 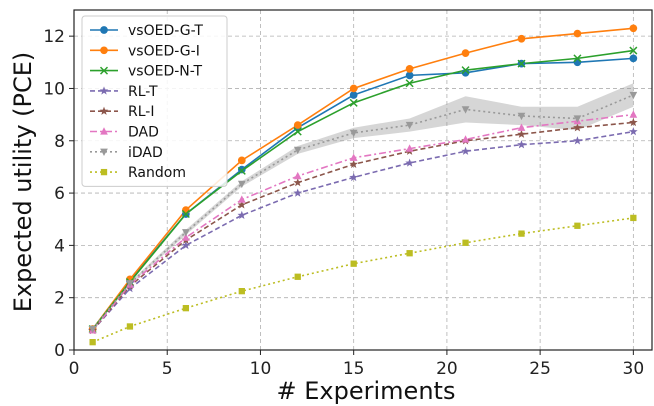 What do you see at coordinates (59, 351) in the screenshot?
I see `y-tick-label: 0` at bounding box center [59, 351].